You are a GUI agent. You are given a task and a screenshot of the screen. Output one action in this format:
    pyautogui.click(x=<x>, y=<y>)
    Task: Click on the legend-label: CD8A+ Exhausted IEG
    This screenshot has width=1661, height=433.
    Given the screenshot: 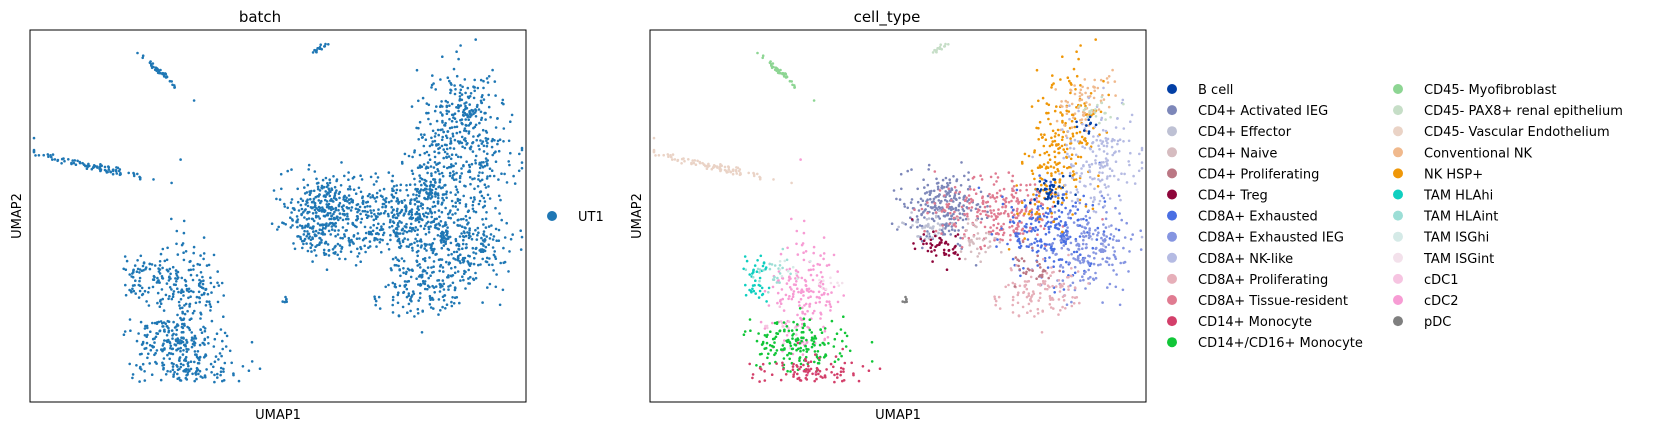 What is the action you would take?
    pyautogui.click(x=1271, y=238)
    